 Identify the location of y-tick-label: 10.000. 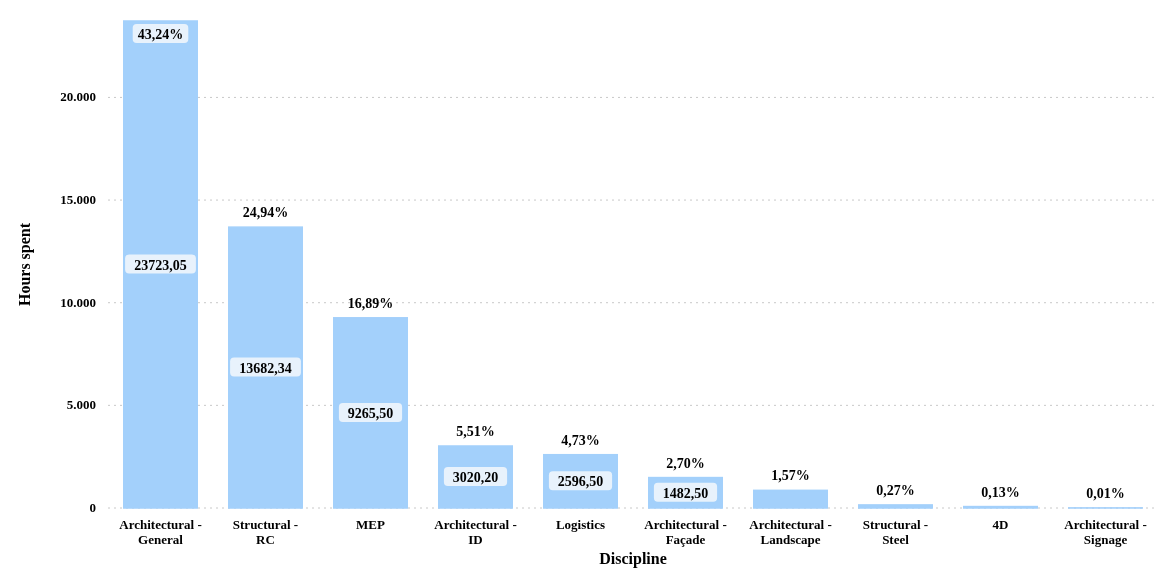
(78, 302).